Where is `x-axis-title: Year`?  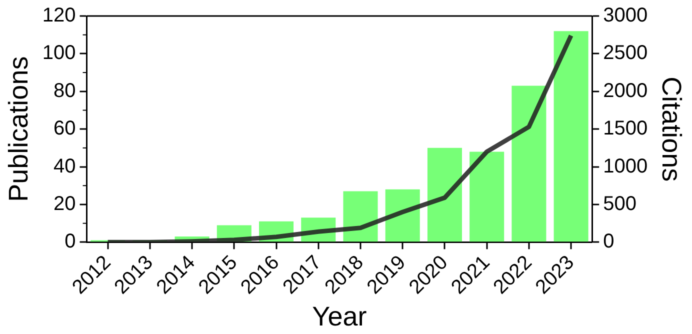
x-axis-title: Year is located at coordinates (339, 316).